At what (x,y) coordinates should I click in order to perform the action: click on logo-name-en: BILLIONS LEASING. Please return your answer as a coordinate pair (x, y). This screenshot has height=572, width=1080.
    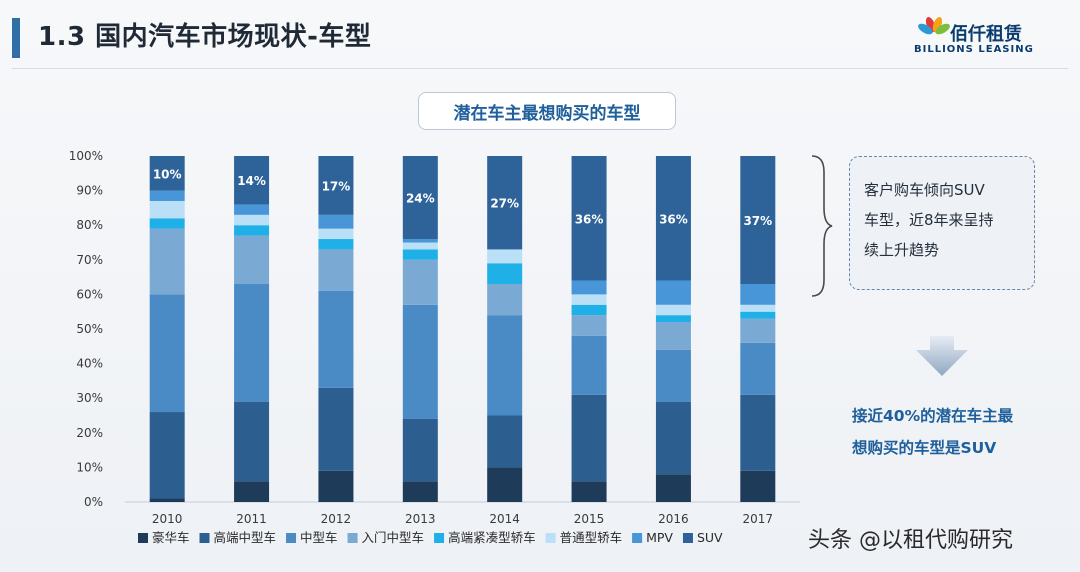
    Looking at the image, I should click on (974, 49).